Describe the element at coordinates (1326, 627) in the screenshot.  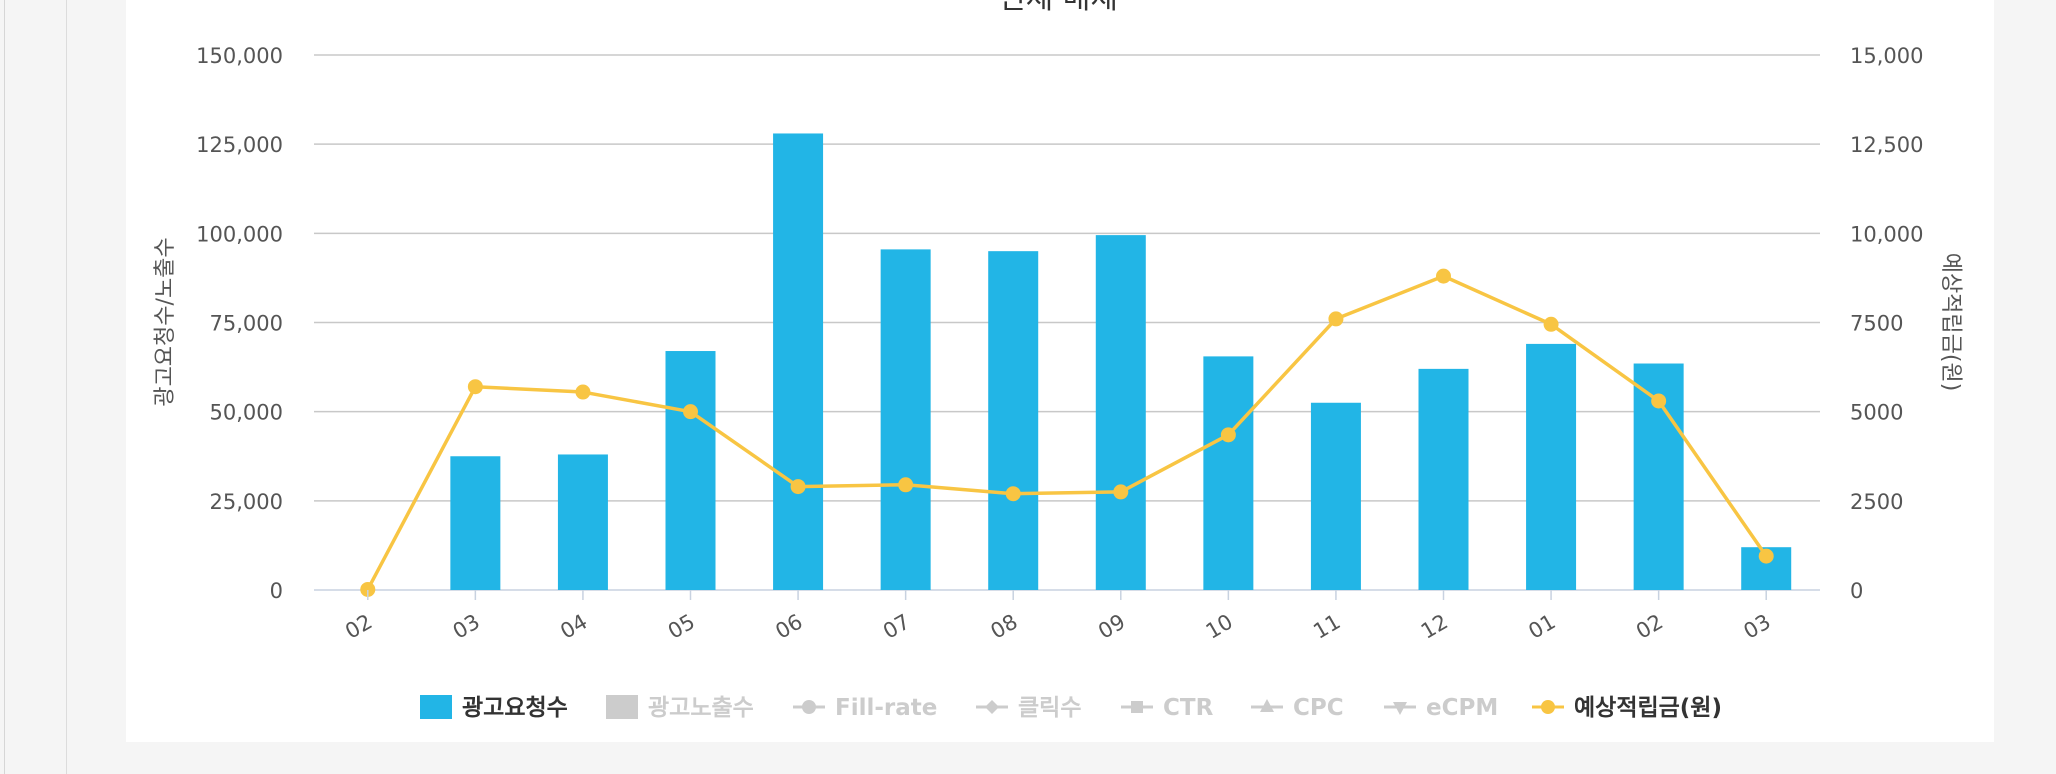
I see `x-tick-label: 11` at that location.